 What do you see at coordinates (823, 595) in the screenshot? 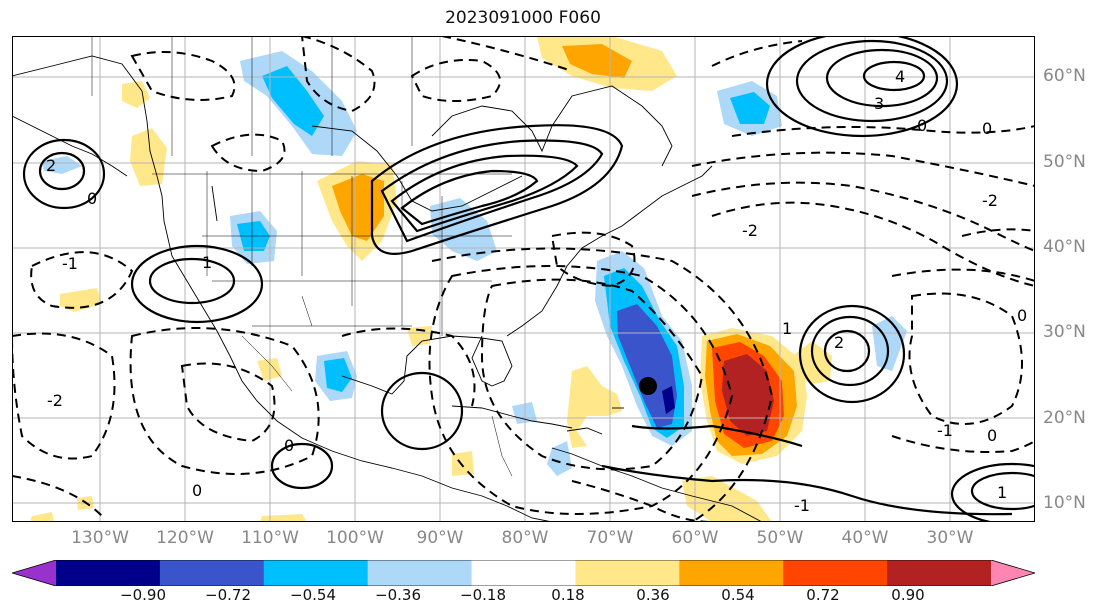
I see `colorbar-tick: 0.72` at bounding box center [823, 595].